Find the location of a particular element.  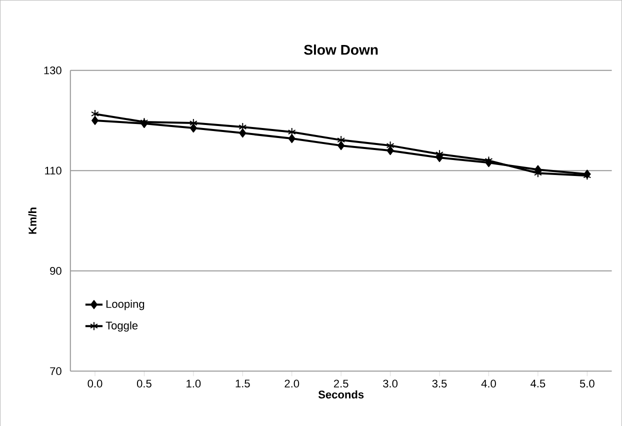

x-tick-label: 5.0 is located at coordinates (587, 383).